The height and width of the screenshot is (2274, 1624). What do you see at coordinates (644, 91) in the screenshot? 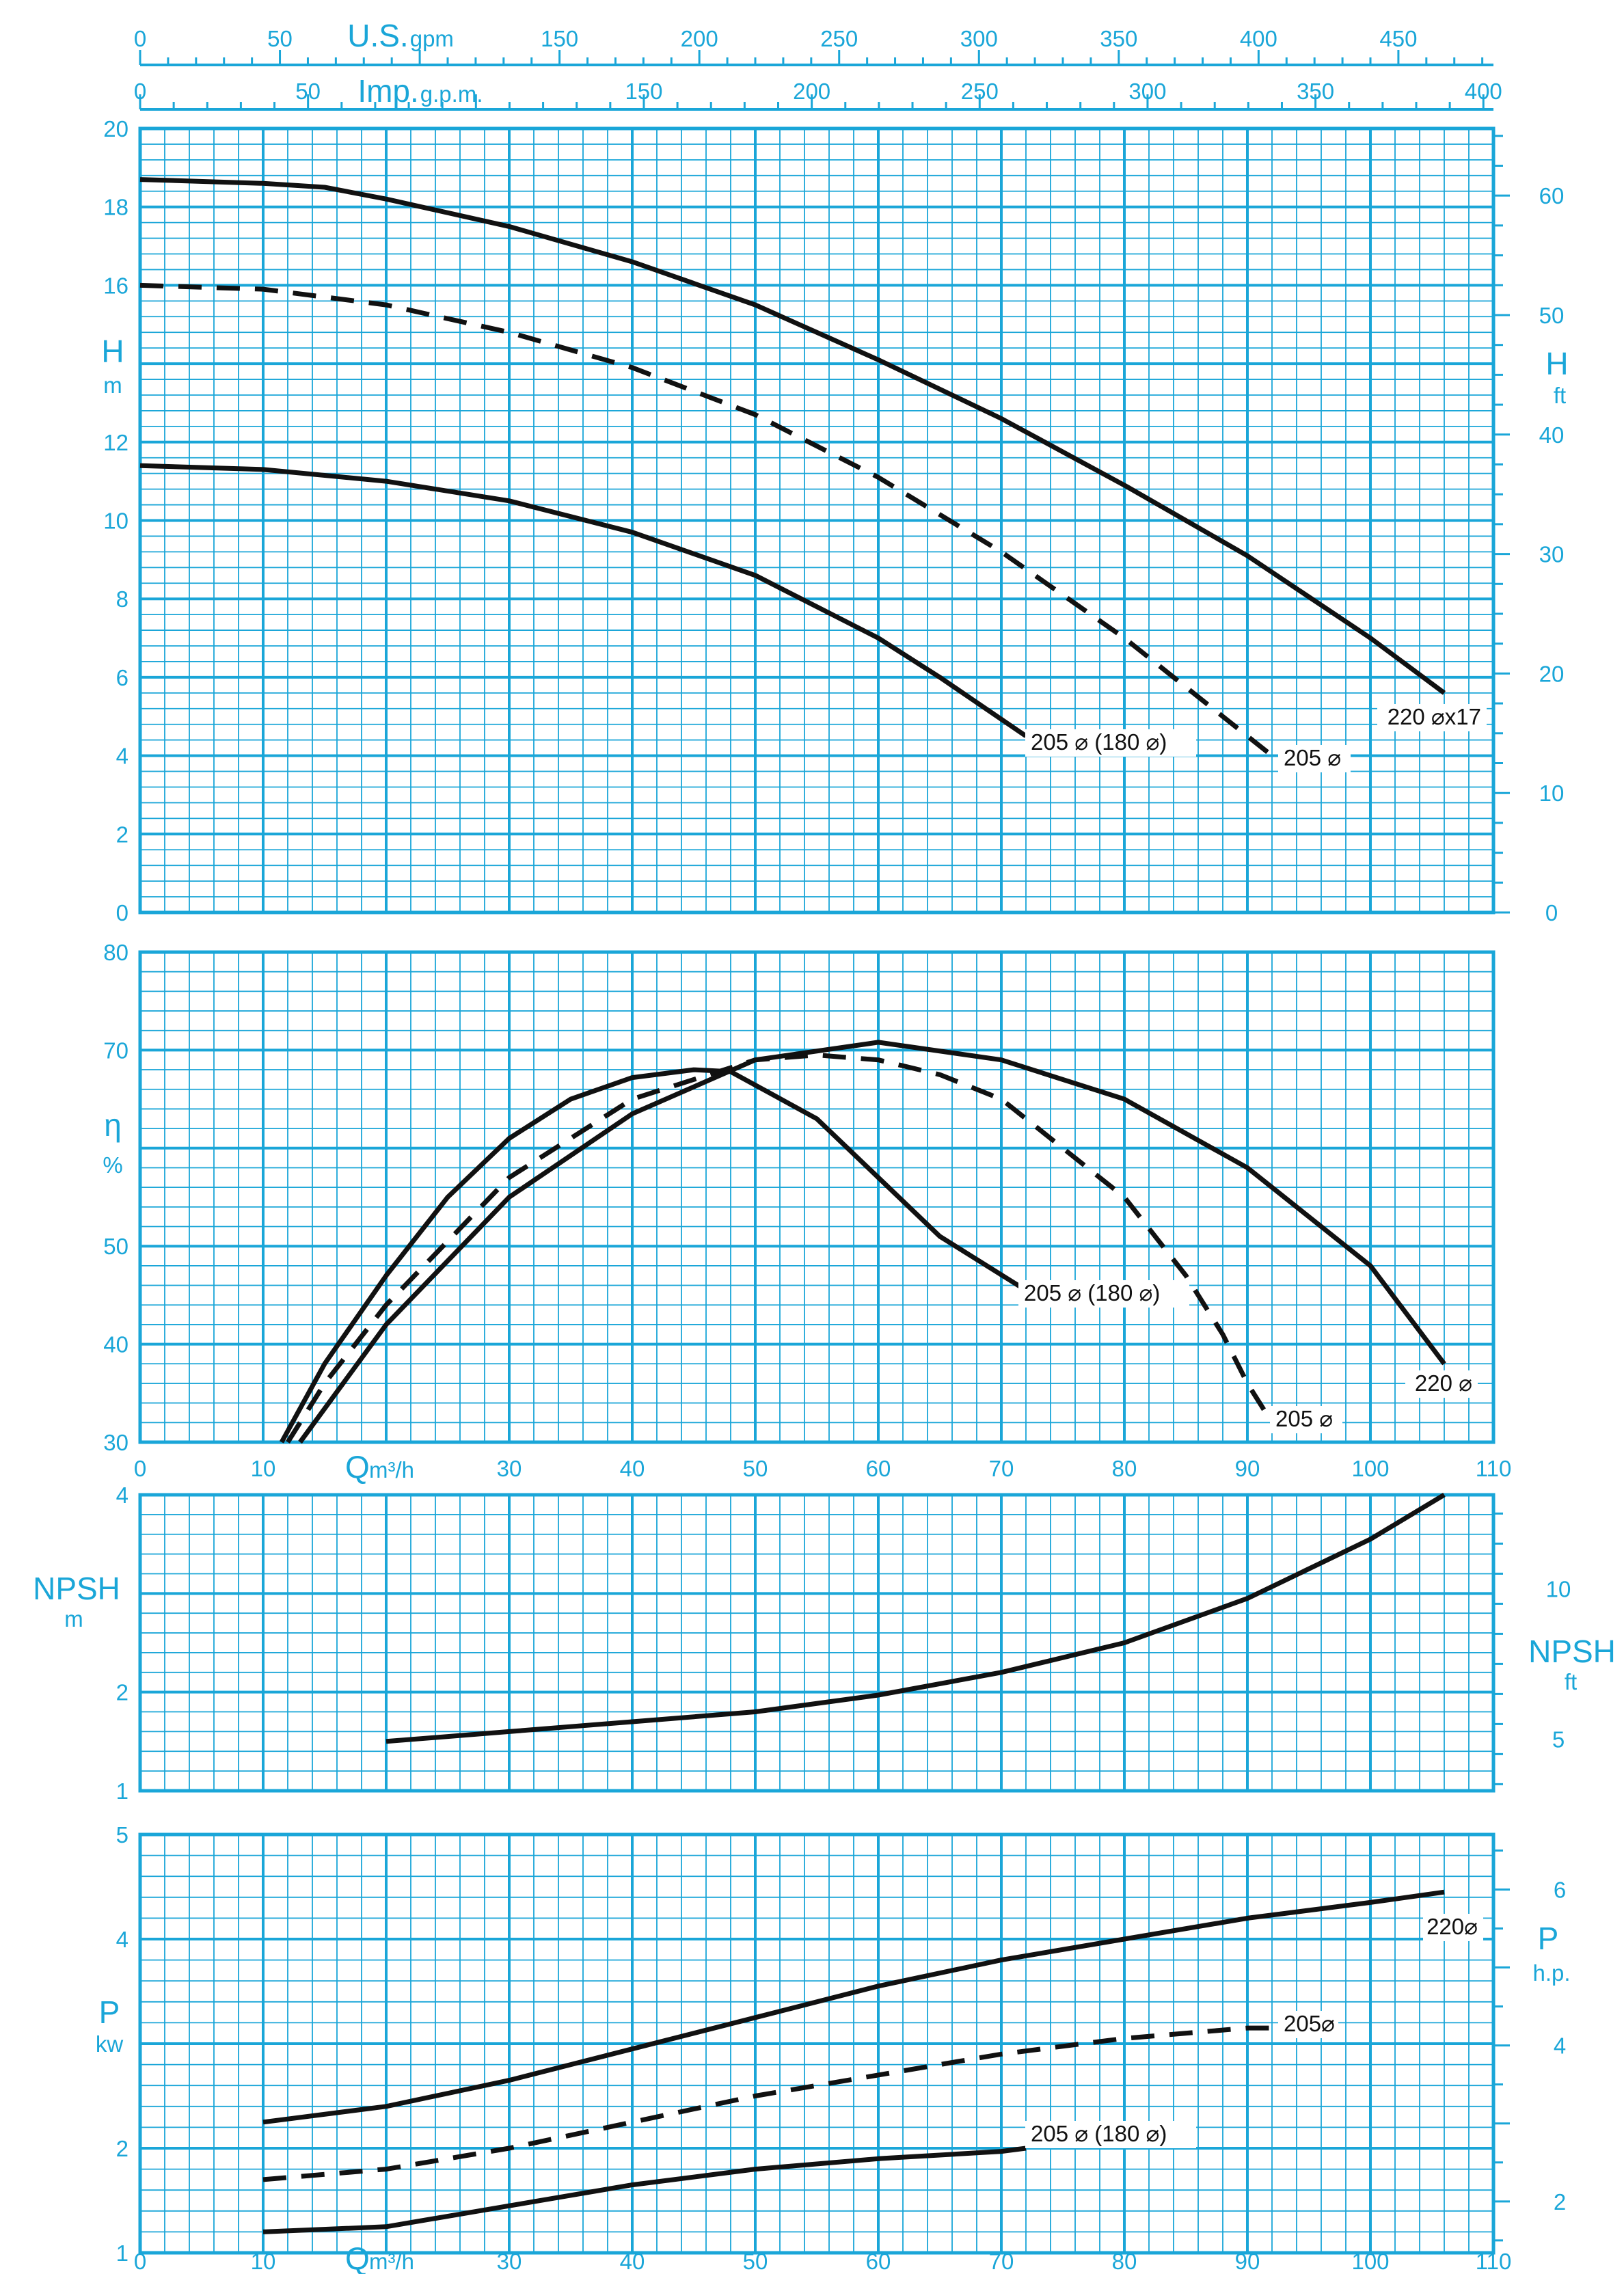
I see `impgpm-tick-label: 150` at bounding box center [644, 91].